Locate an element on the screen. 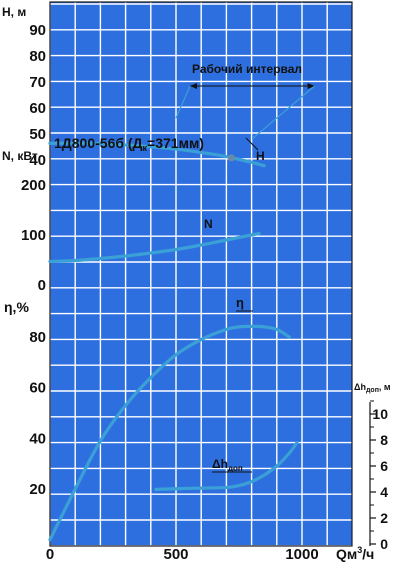  npsh-axis-label-suffix: , м is located at coordinates (385, 387).